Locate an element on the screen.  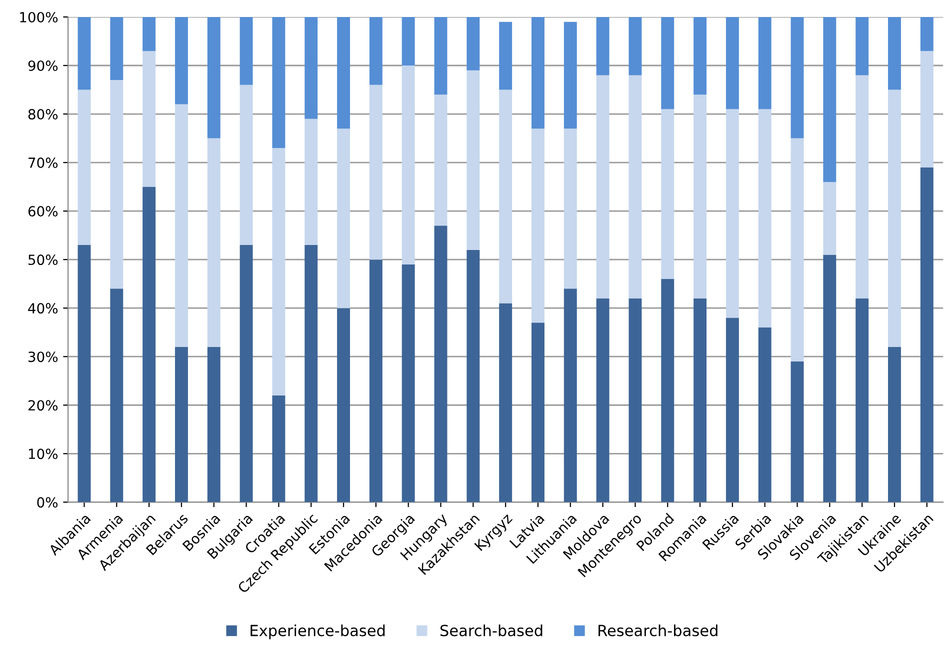
y-tick-label: 50% is located at coordinates (43, 260).